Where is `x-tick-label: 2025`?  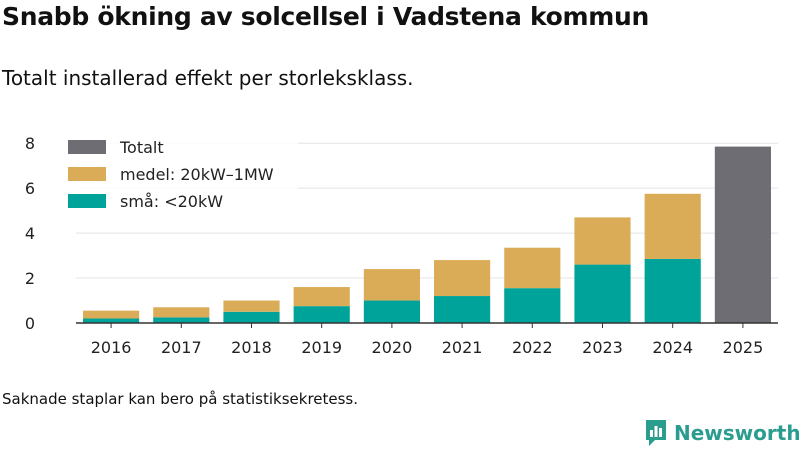
x-tick-label: 2025 is located at coordinates (743, 347).